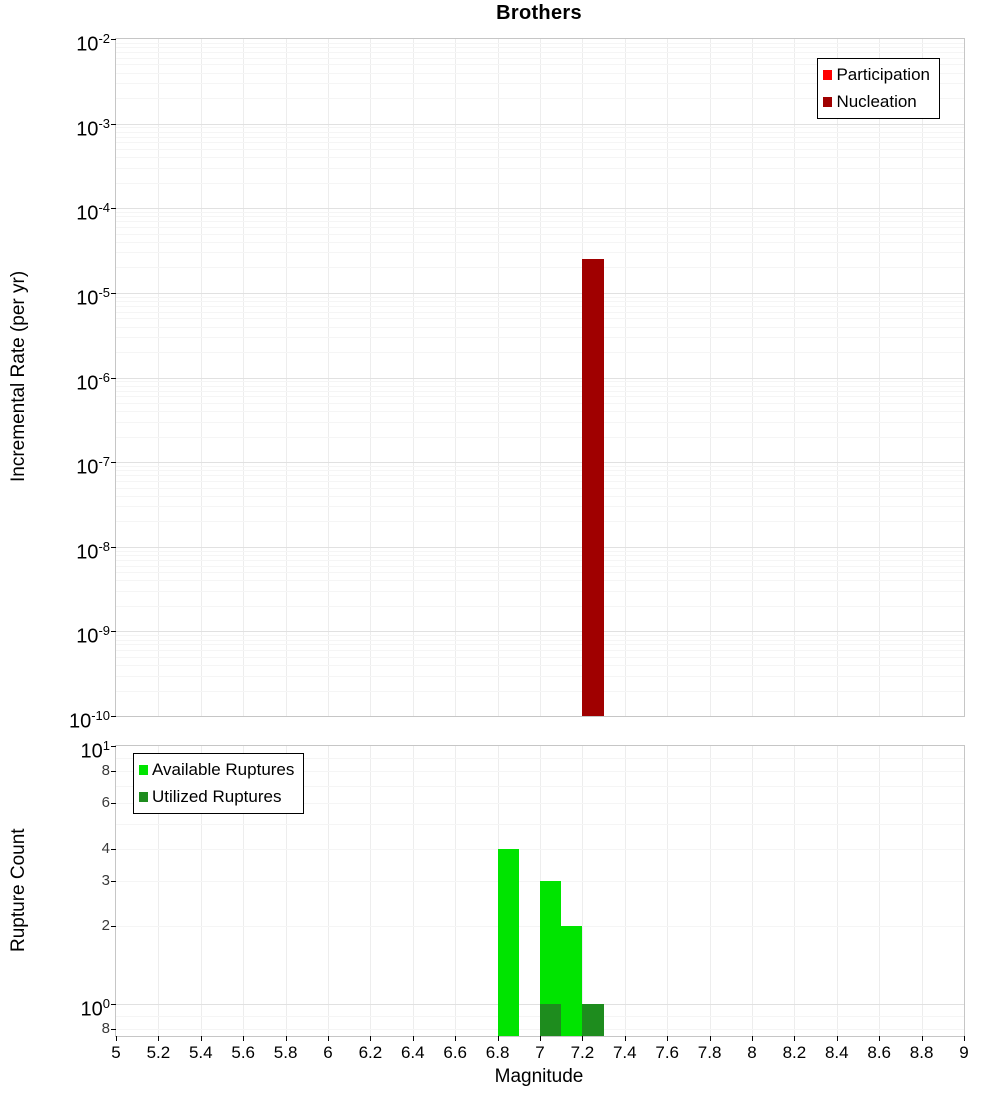 This screenshot has height=1100, width=1000. I want to click on x-tick-label: 5.2, so click(158, 1052).